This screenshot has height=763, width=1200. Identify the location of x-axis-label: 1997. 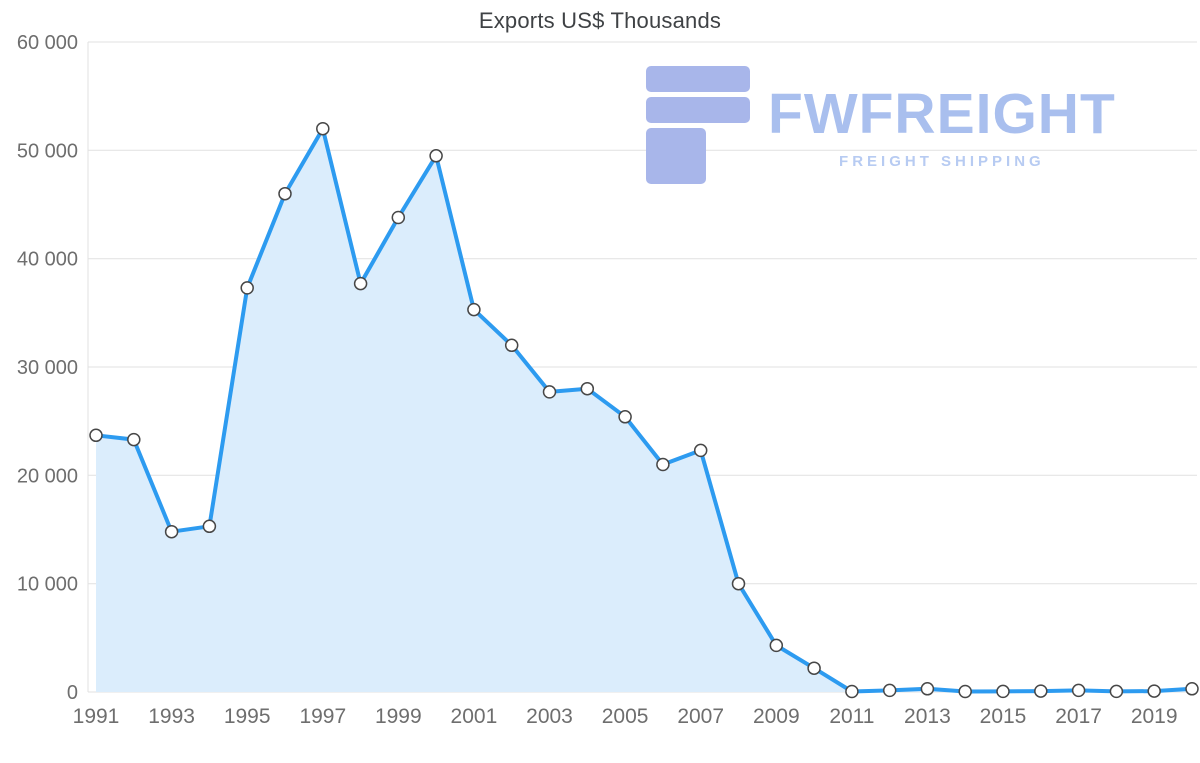
(322, 716).